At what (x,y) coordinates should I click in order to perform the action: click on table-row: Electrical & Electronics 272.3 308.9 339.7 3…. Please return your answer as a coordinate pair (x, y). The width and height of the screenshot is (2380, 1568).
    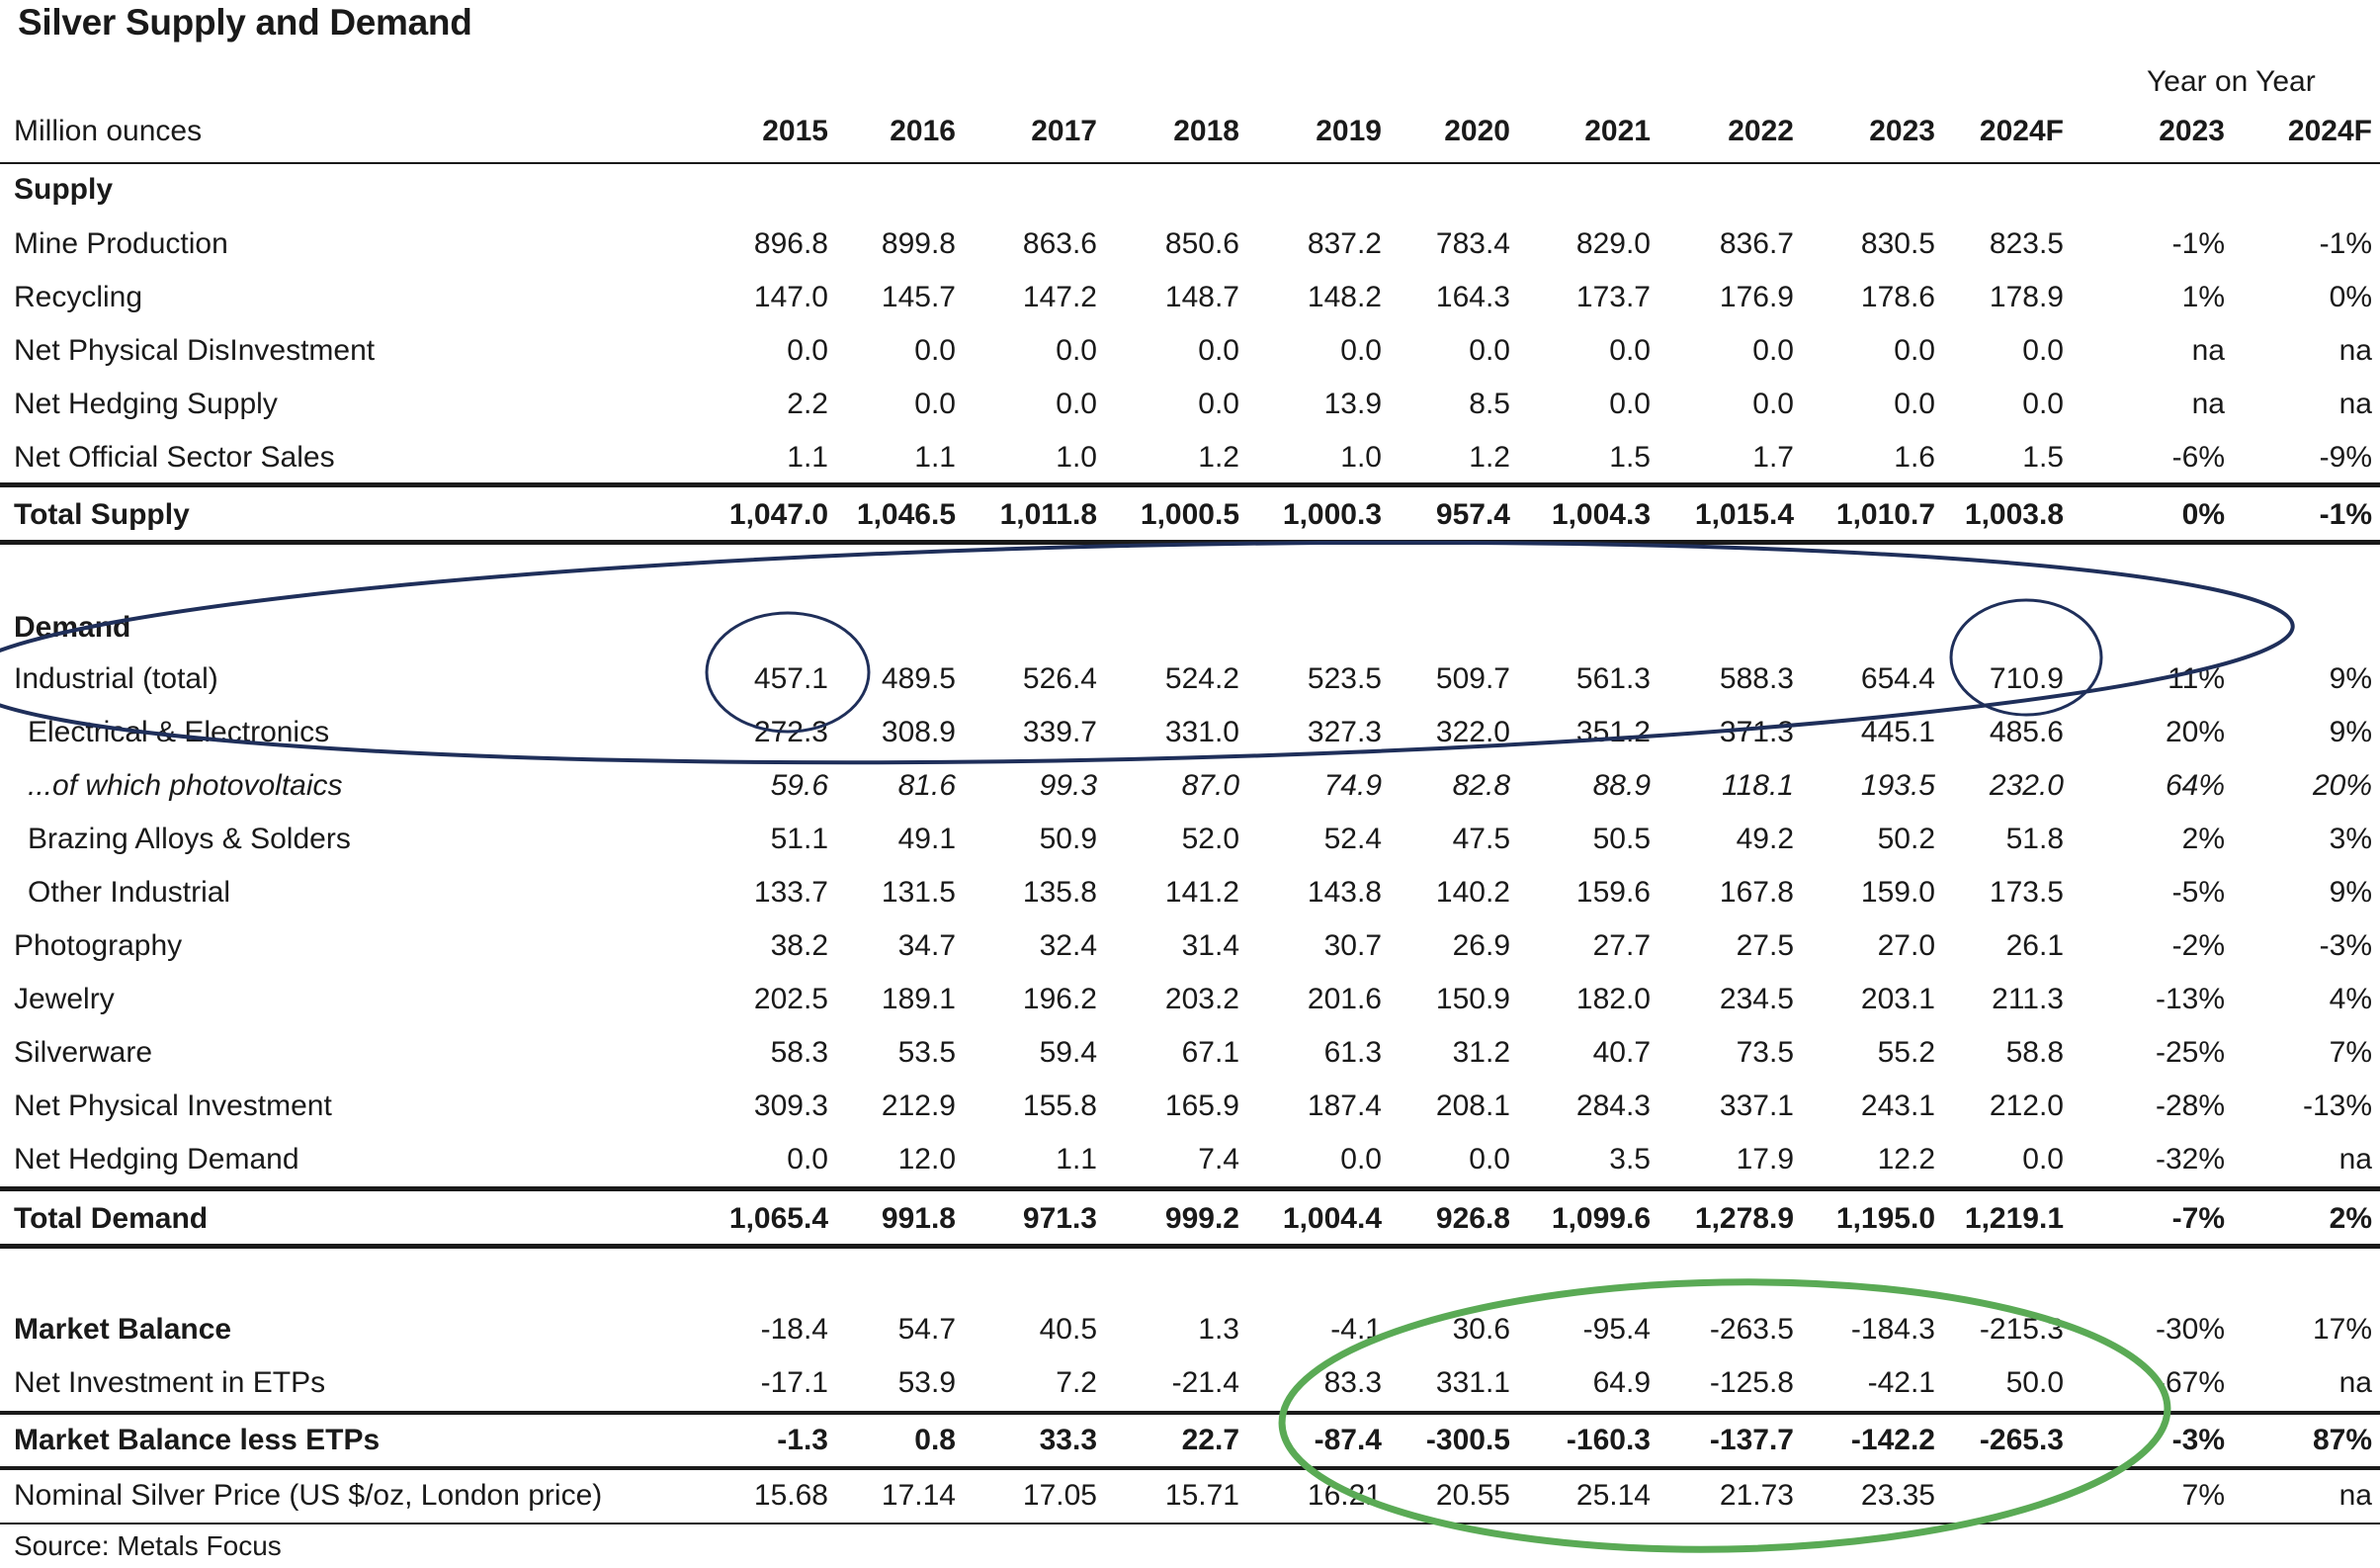
    Looking at the image, I should click on (1190, 732).